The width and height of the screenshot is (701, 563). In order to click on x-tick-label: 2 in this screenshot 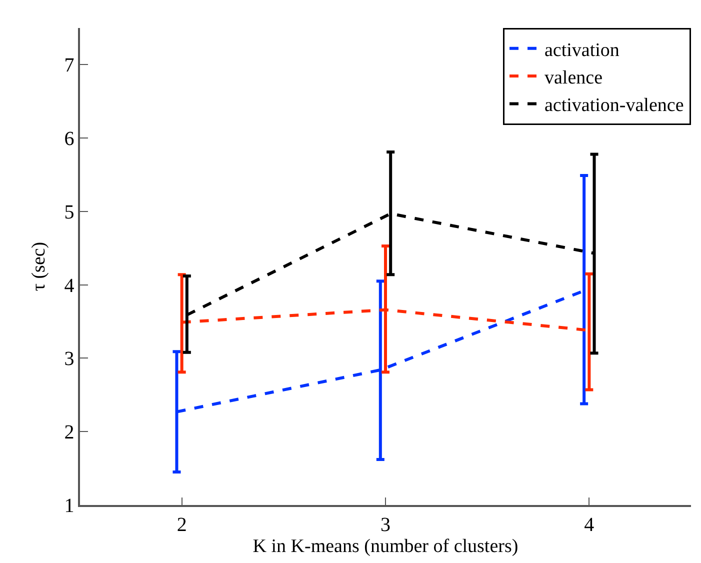, I will do `click(181, 525)`.